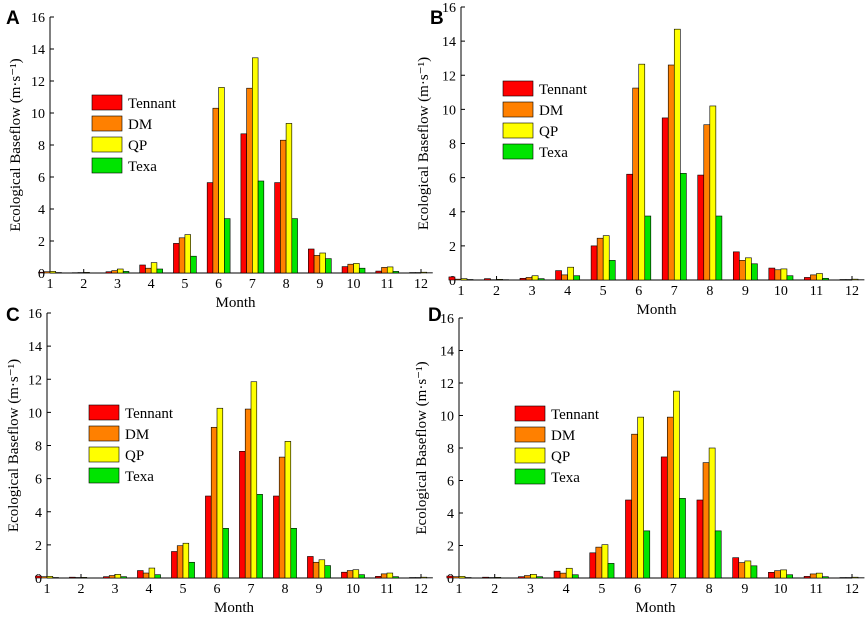  I want to click on y-tick-label: 4, so click(450, 514).